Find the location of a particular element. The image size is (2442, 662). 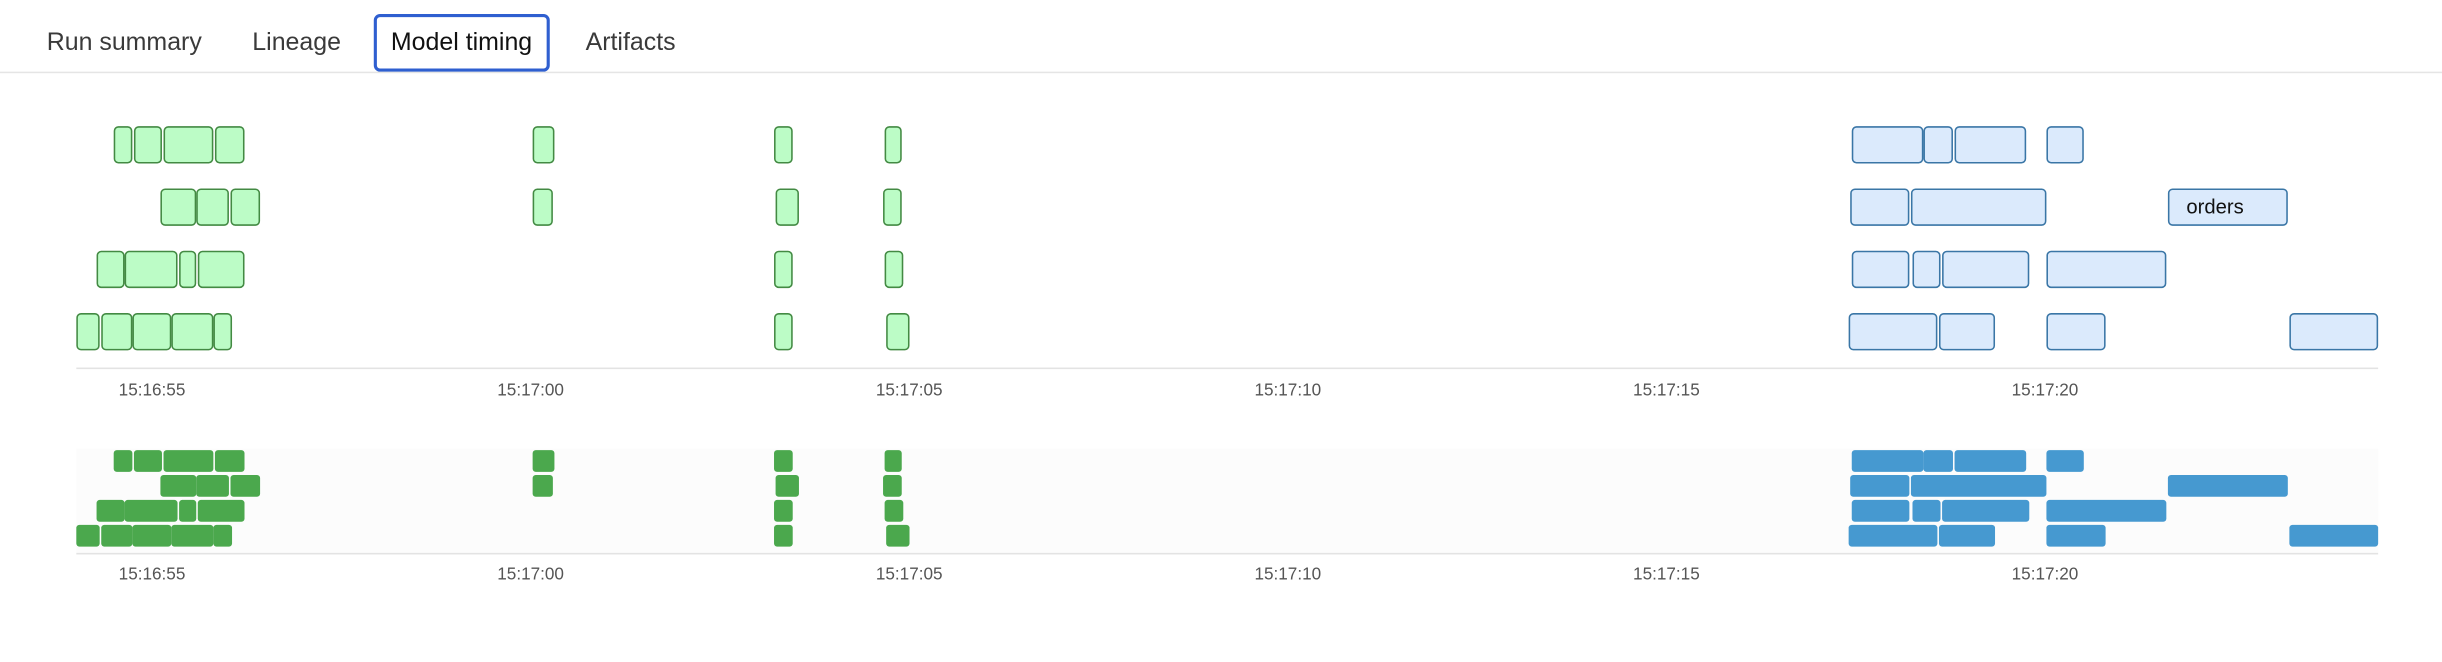

overview-tick-label: 15:17:05 is located at coordinates (909, 575).